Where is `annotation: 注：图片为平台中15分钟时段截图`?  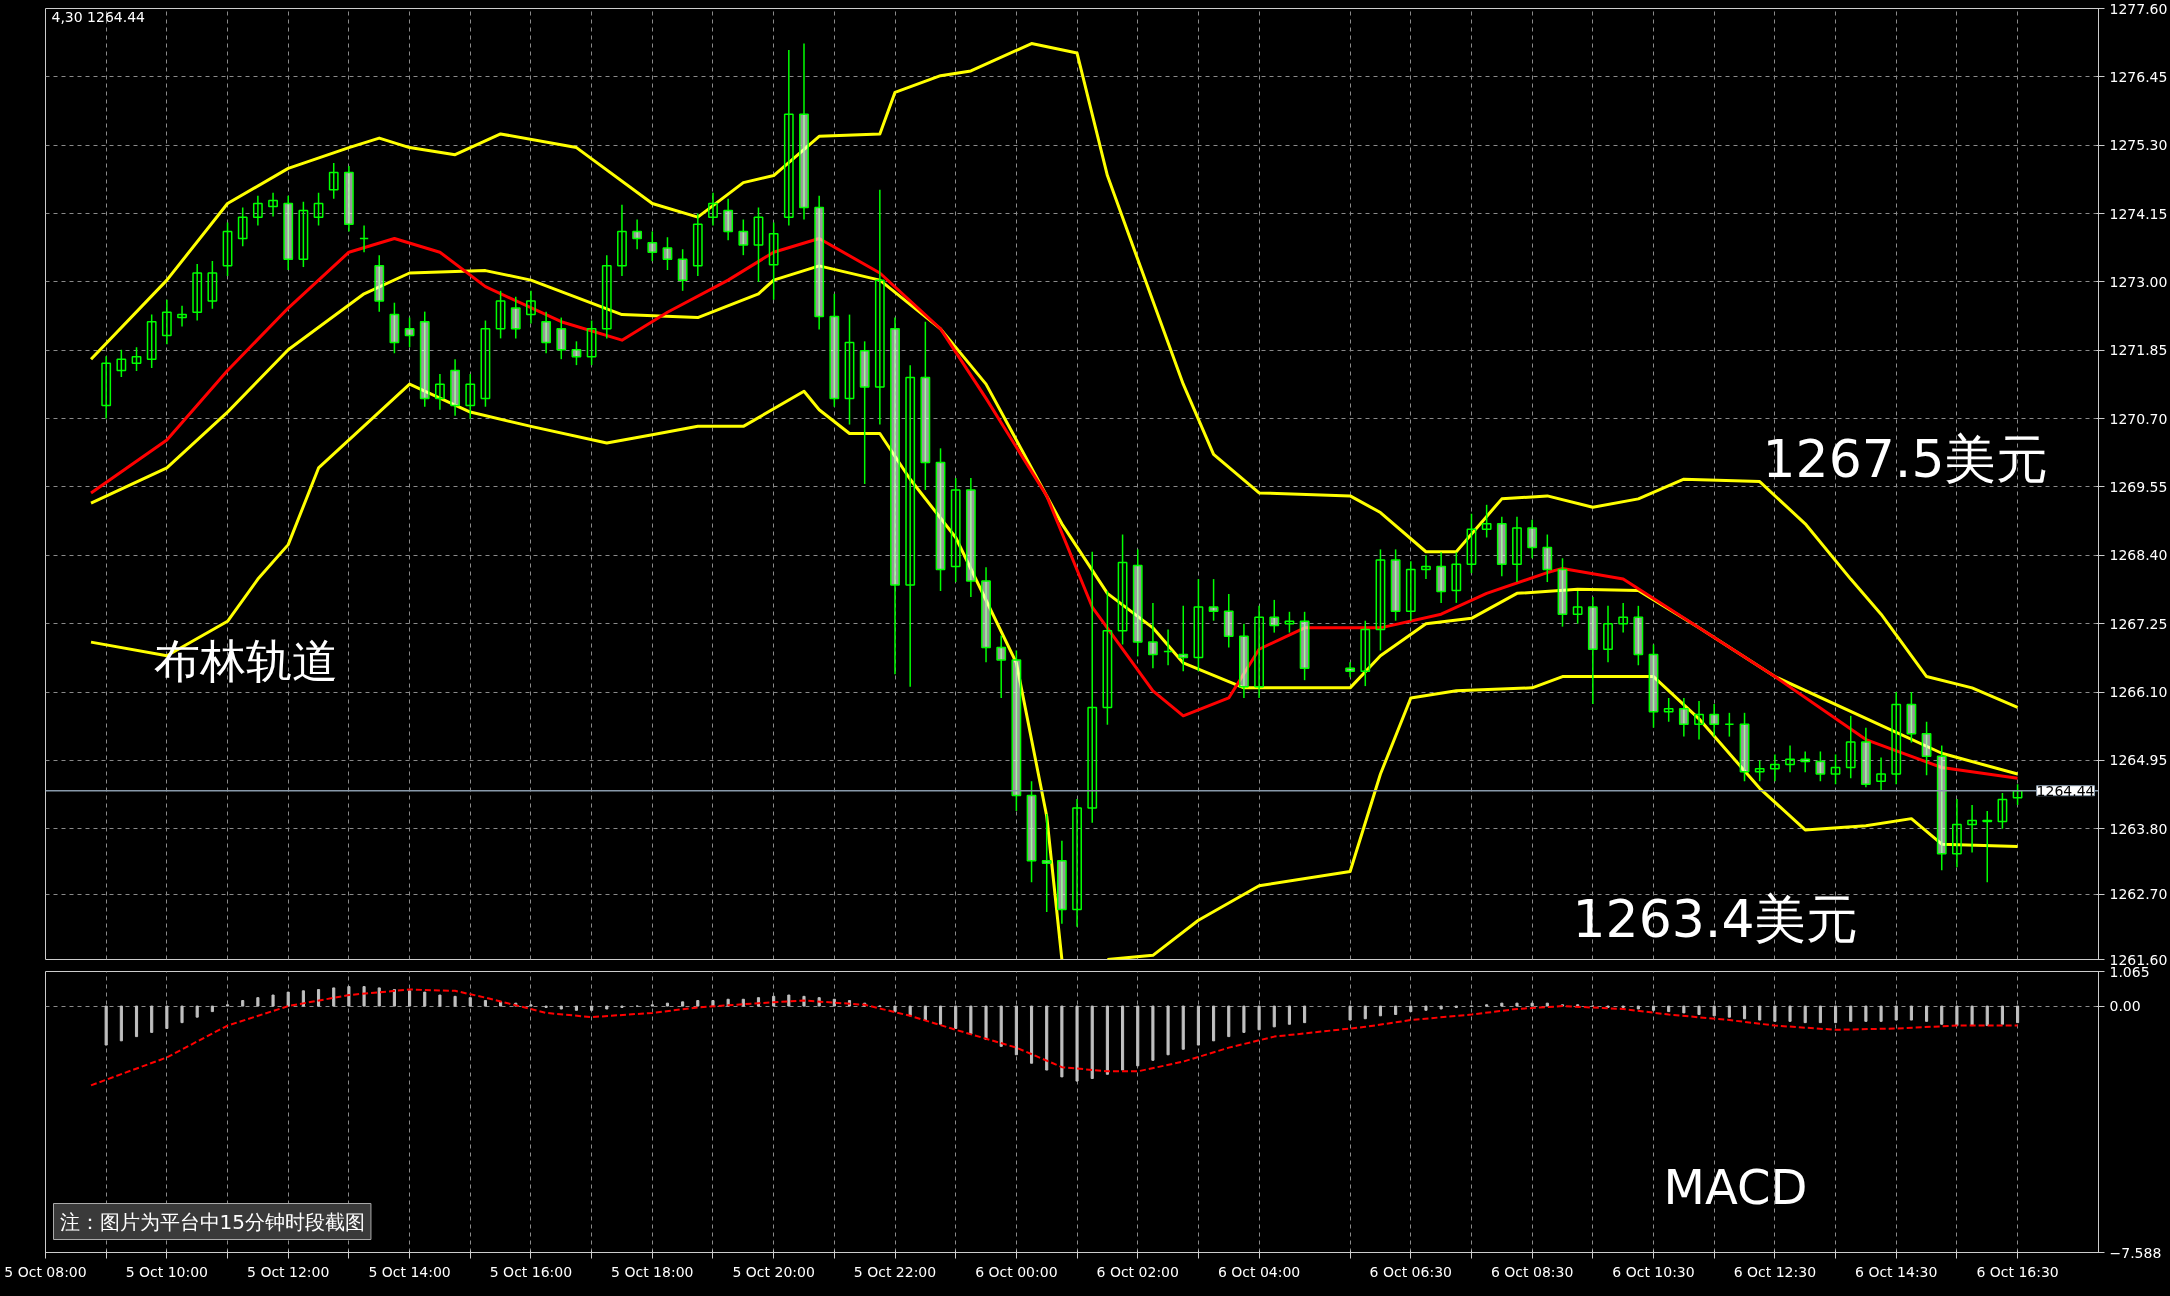
annotation: 注：图片为平台中15分钟时段截图 is located at coordinates (212, 1221).